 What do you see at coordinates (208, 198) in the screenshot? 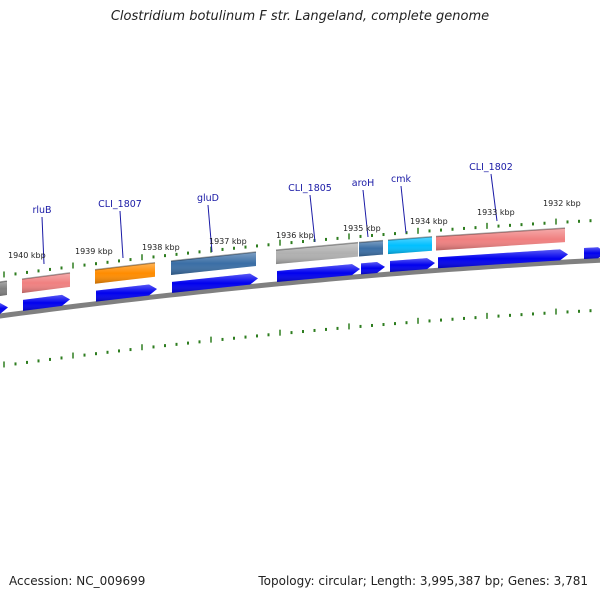
I see `gene-label-glud: gluD` at bounding box center [208, 198].